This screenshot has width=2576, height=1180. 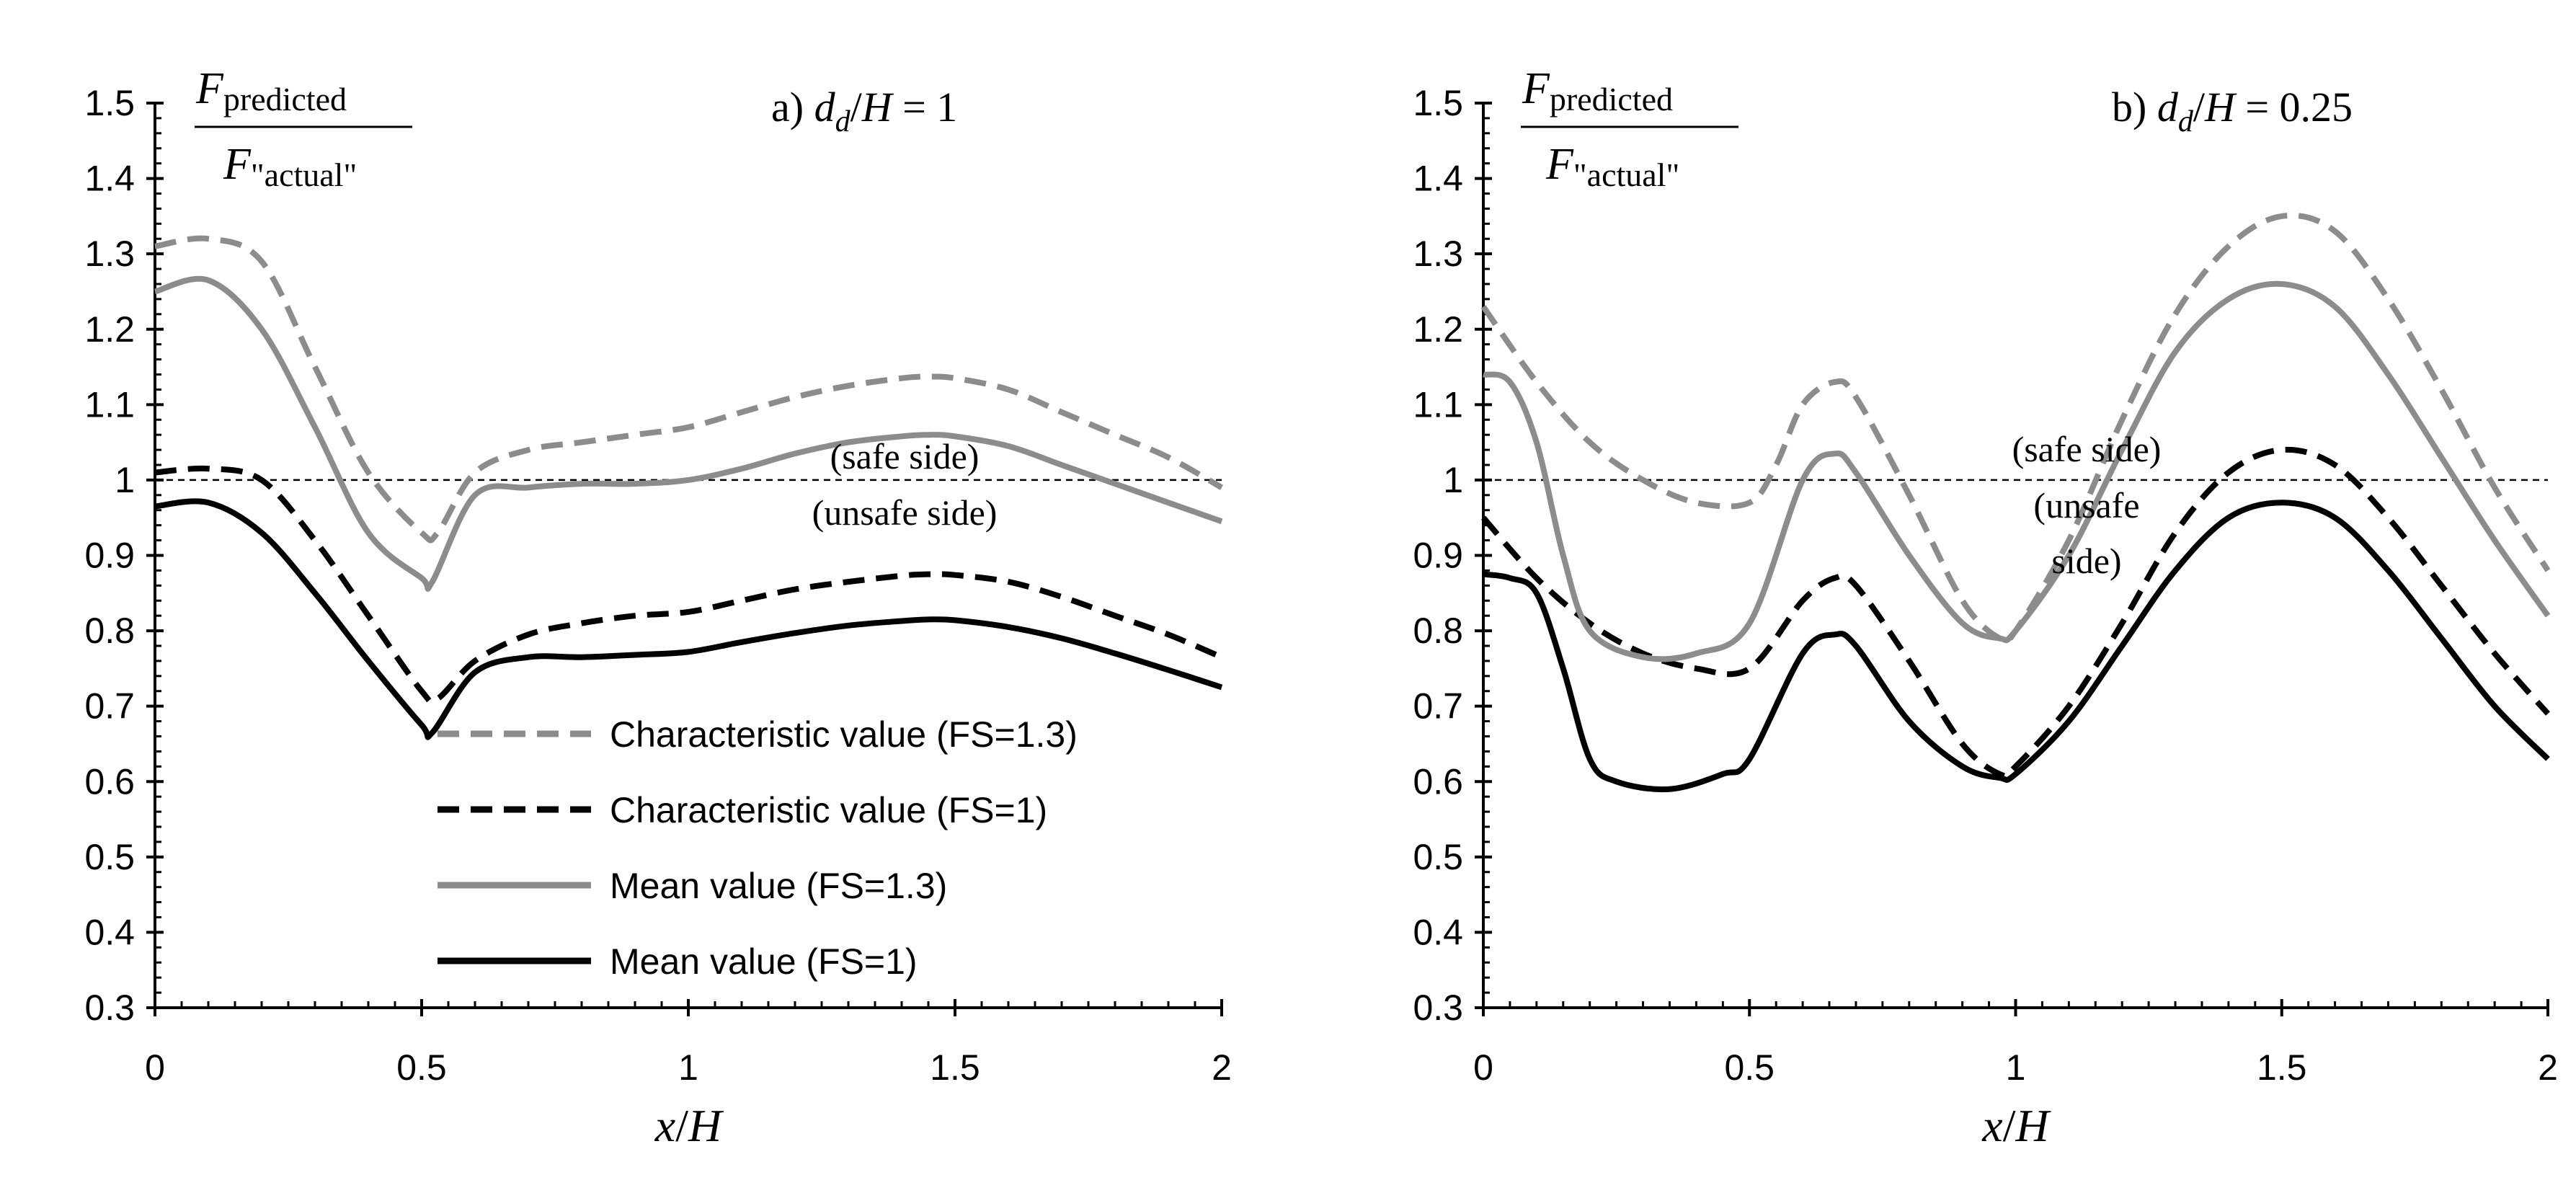 What do you see at coordinates (829, 810) in the screenshot?
I see `legend-label-2: Characteristic value (FS=1)` at bounding box center [829, 810].